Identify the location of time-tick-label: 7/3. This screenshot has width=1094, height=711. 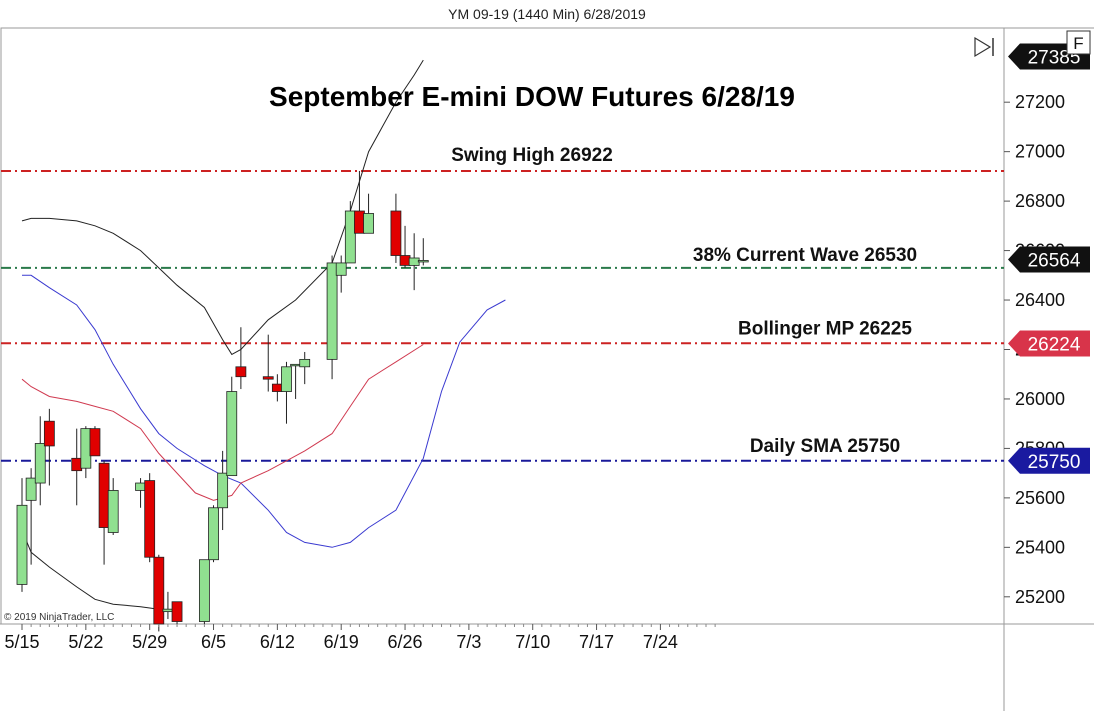
(468, 642).